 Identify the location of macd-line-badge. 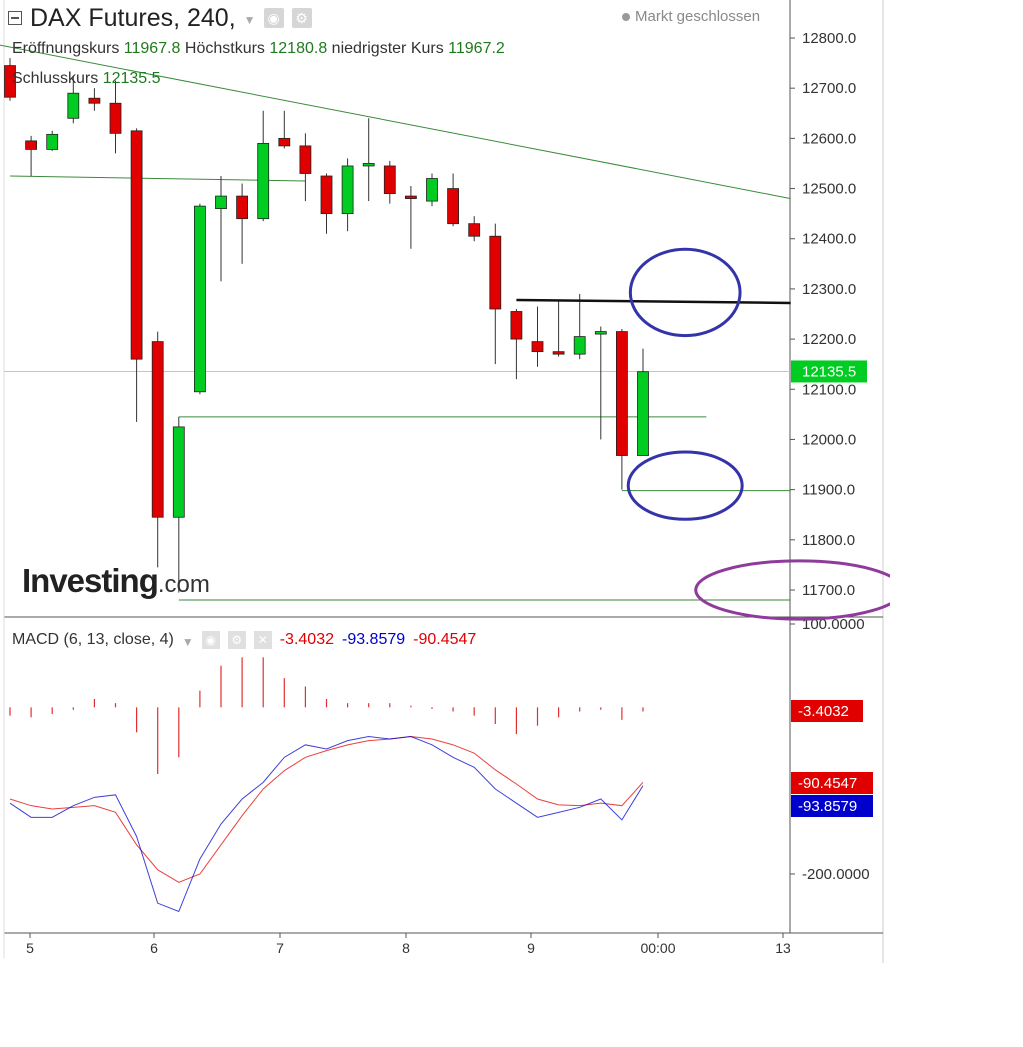
(832, 806).